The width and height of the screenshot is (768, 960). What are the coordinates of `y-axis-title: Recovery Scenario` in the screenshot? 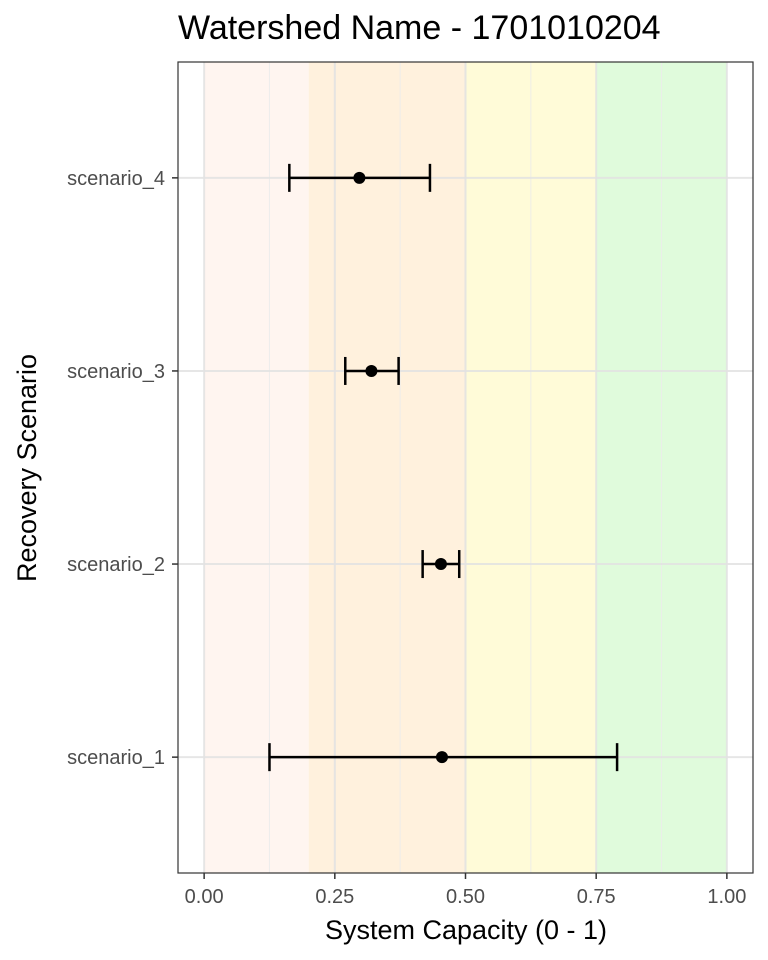 It's located at (27, 468).